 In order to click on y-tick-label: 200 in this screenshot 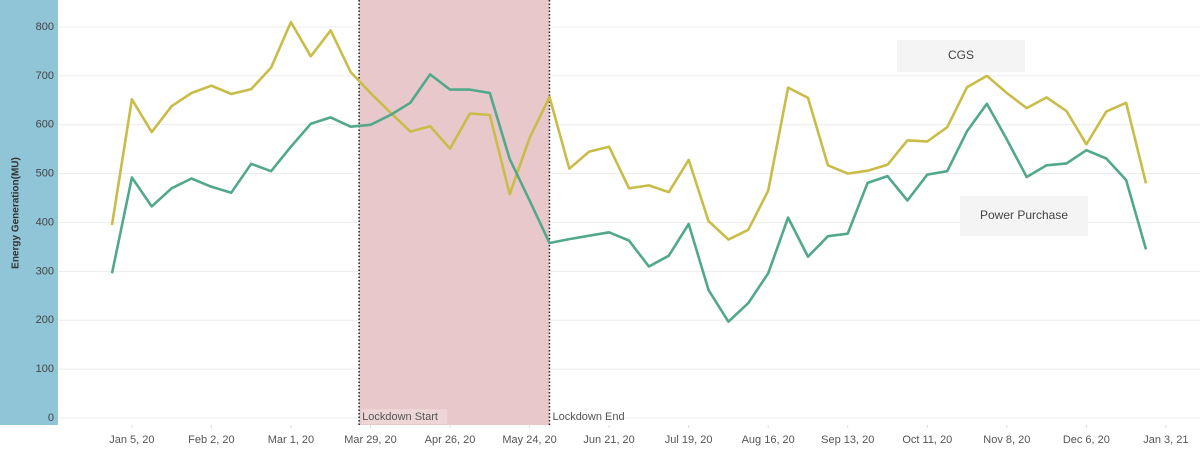, I will do `click(45, 320)`.